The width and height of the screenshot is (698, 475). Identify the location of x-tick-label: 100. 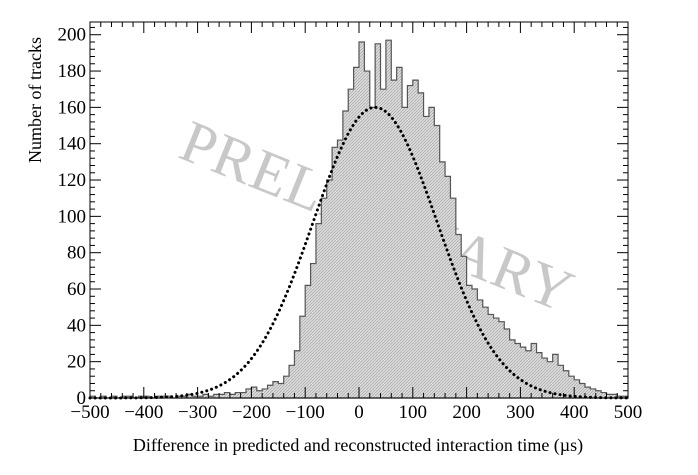
(413, 412).